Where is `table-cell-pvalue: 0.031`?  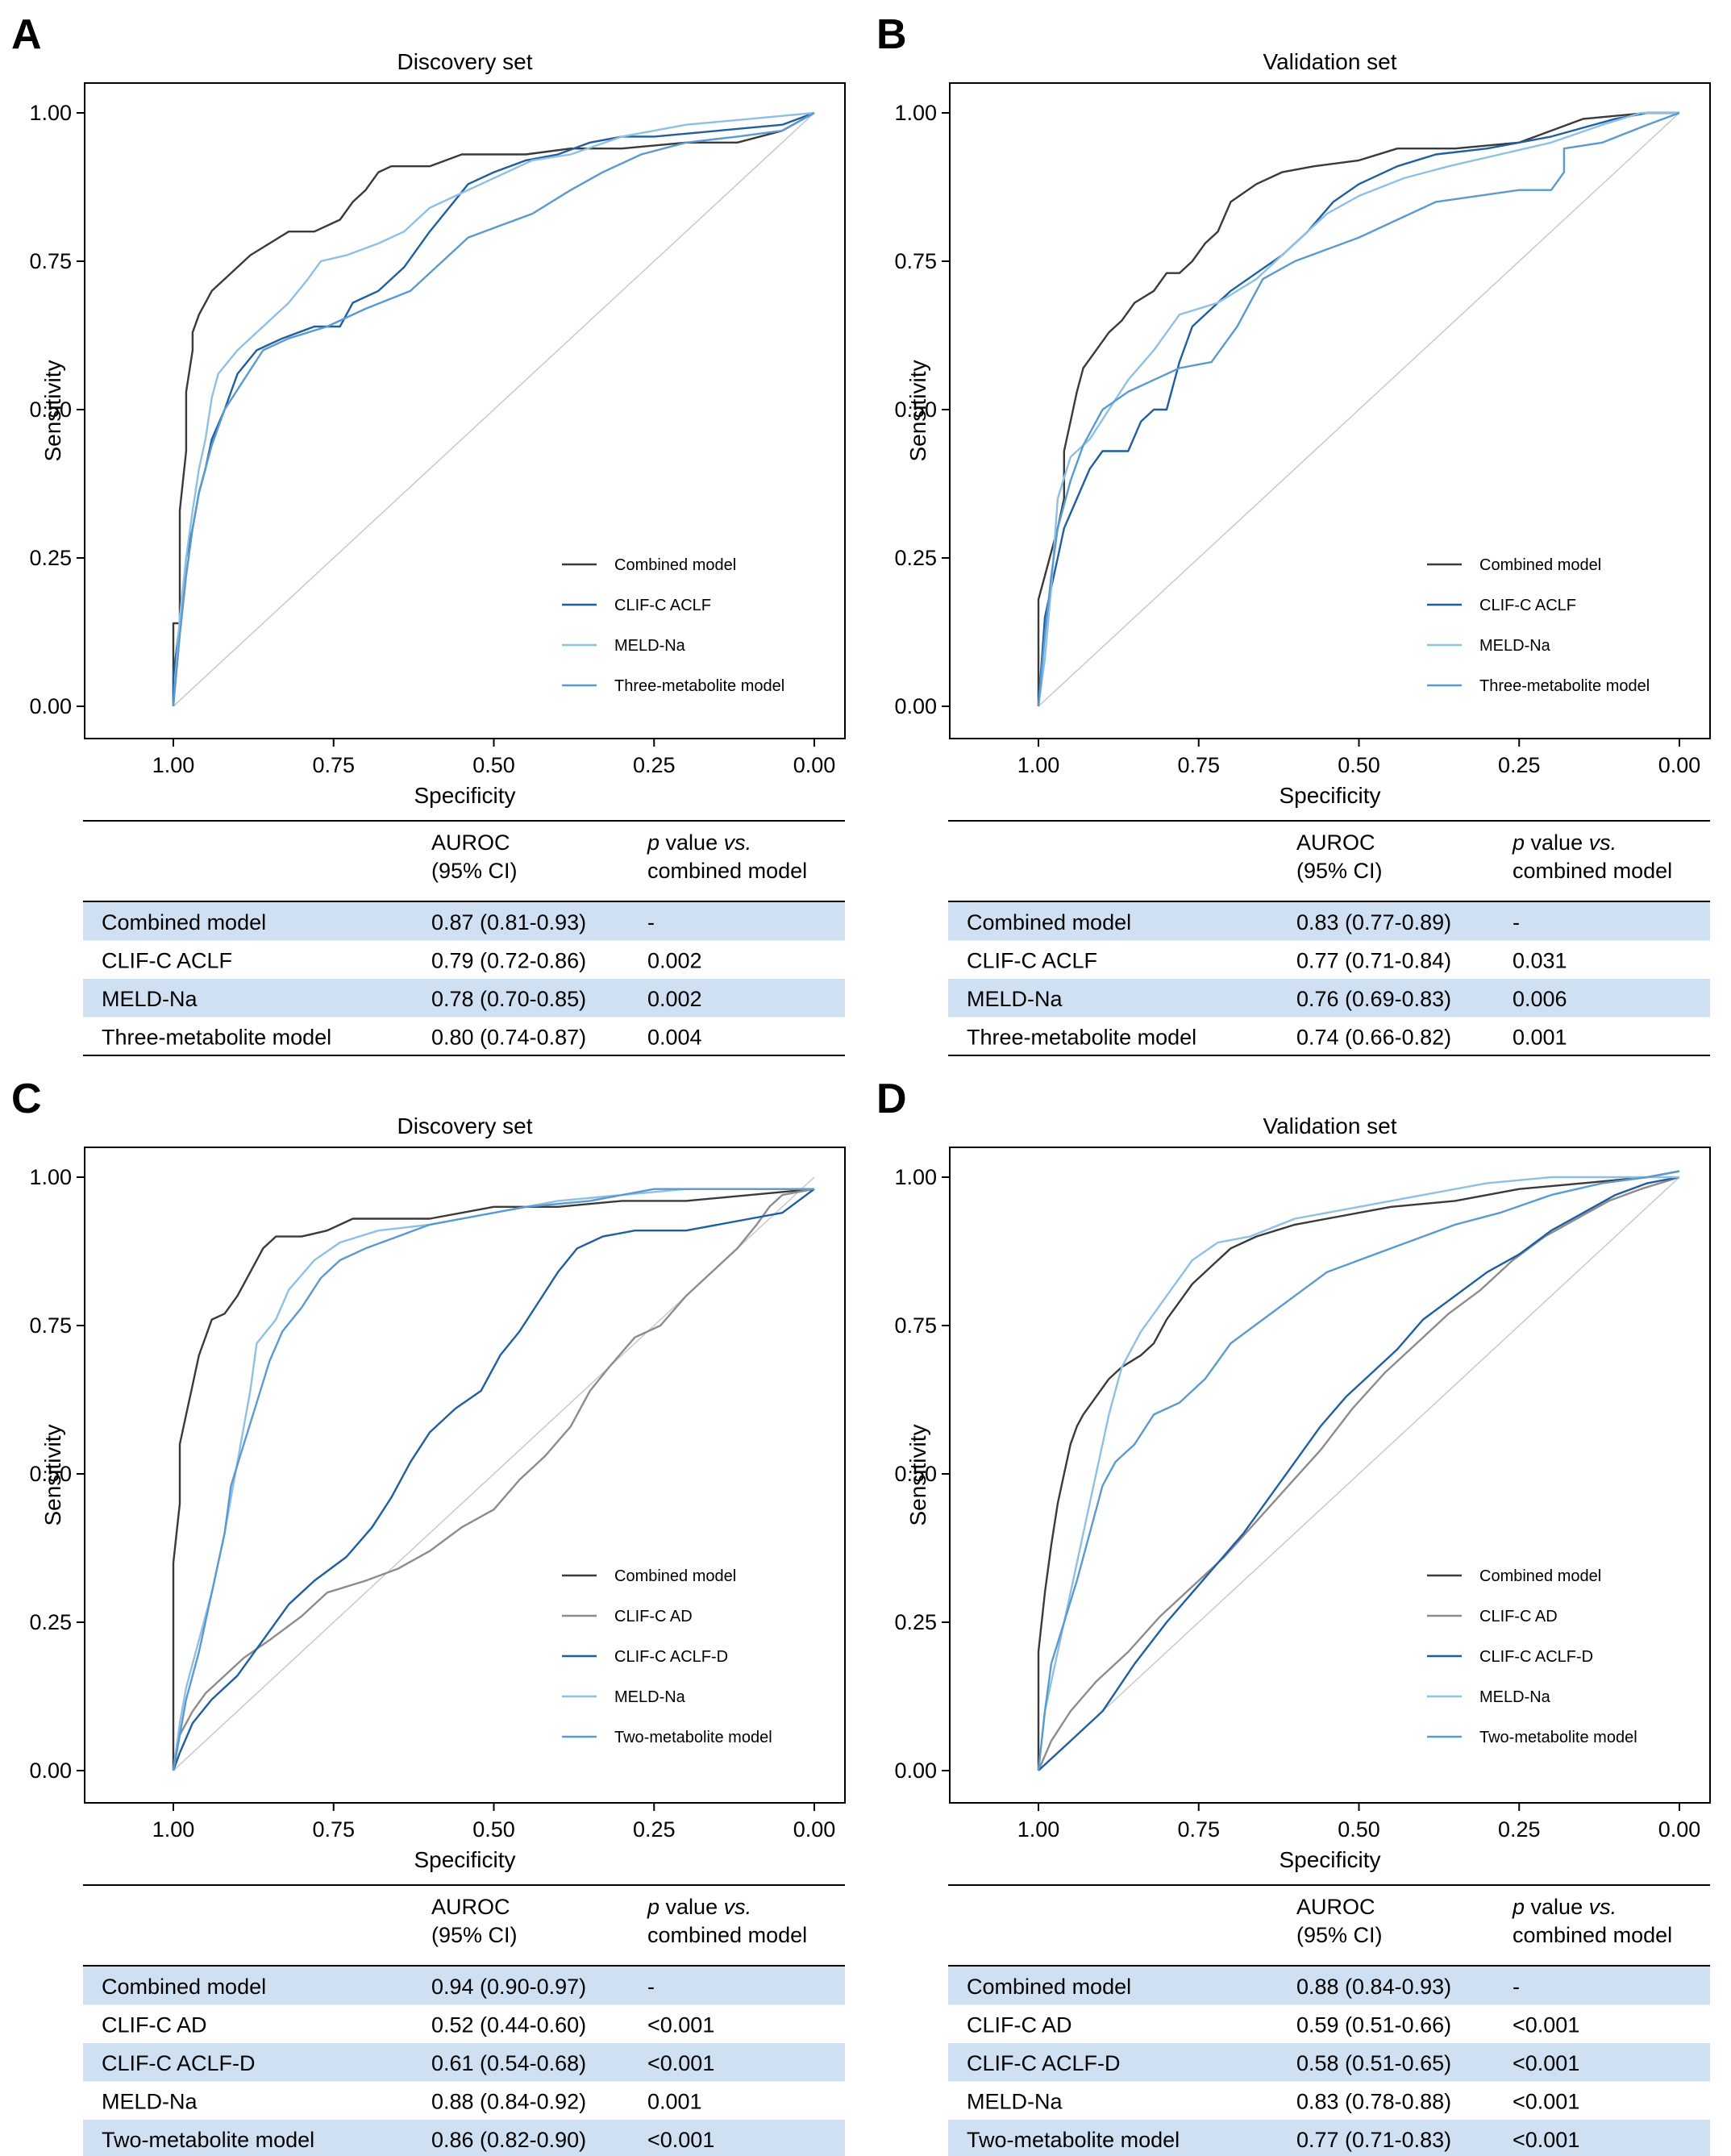
table-cell-pvalue: 0.031 is located at coordinates (1540, 960).